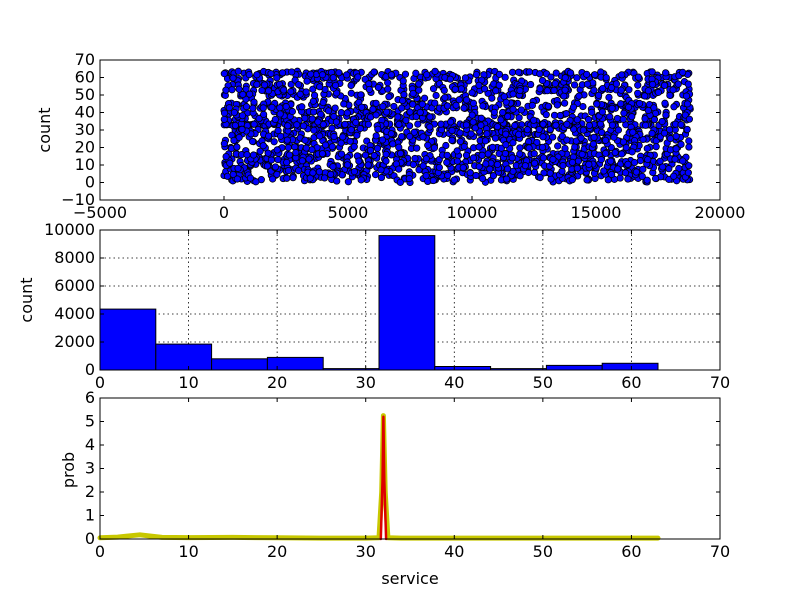  What do you see at coordinates (74, 313) in the screenshot?
I see `y-tick-label: 4000` at bounding box center [74, 313].